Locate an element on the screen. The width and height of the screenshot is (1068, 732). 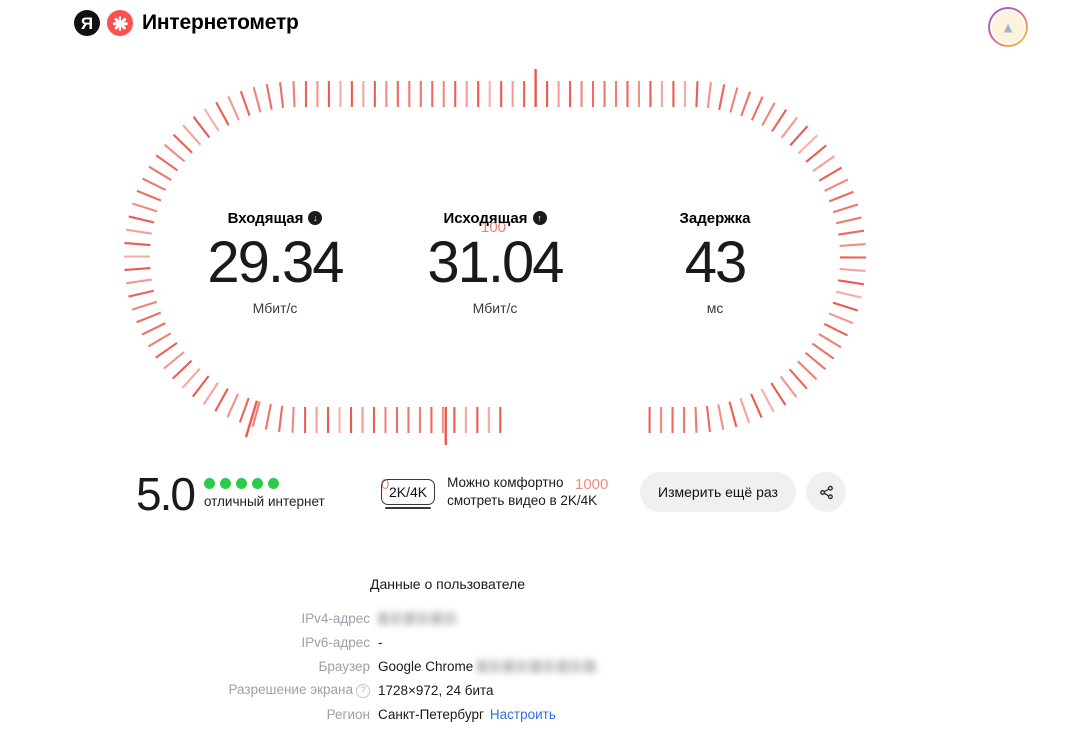
page-header: Я Интернетометр ▲ is located at coordinates (534, 28).